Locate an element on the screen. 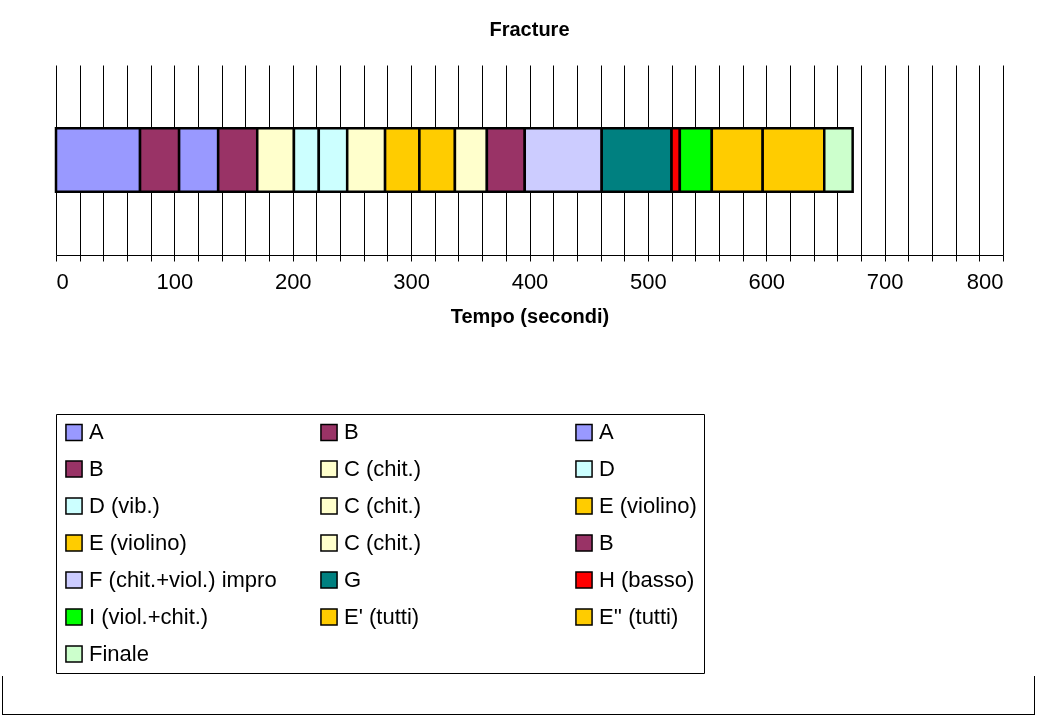 This screenshot has width=1039, height=719. legend-label: E' (tutti) is located at coordinates (382, 616).